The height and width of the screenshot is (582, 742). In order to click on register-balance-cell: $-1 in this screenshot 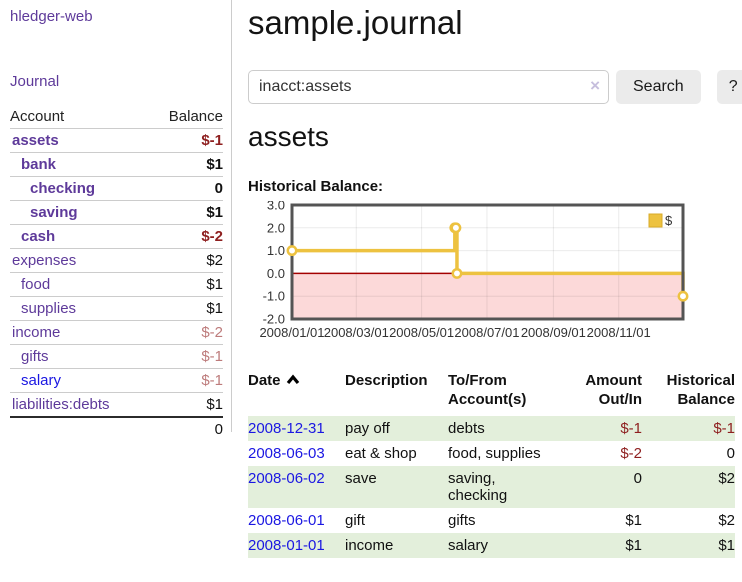, I will do `click(688, 428)`.